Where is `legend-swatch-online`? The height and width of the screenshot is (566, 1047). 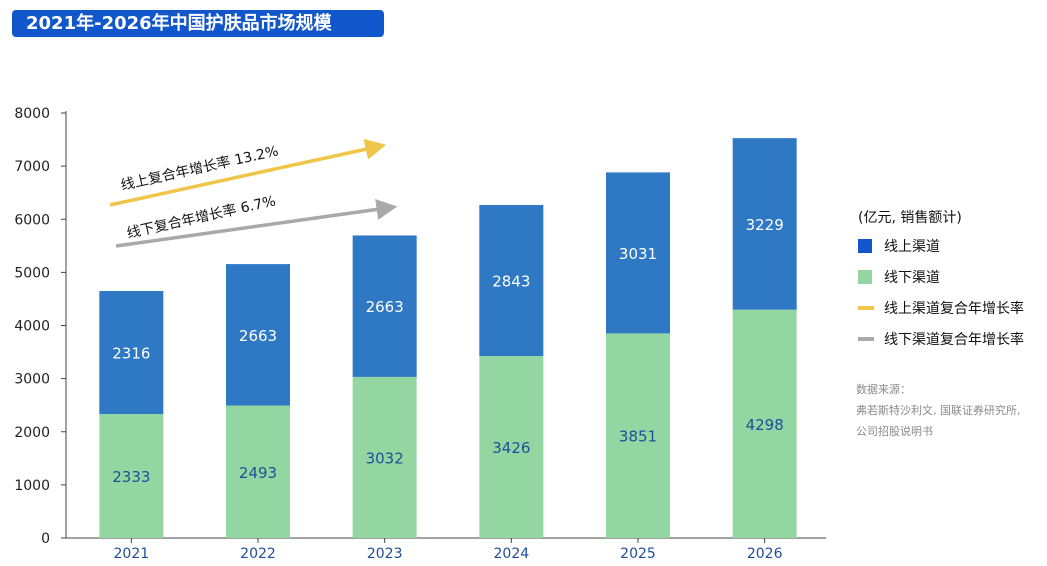
legend-swatch-online is located at coordinates (865, 245).